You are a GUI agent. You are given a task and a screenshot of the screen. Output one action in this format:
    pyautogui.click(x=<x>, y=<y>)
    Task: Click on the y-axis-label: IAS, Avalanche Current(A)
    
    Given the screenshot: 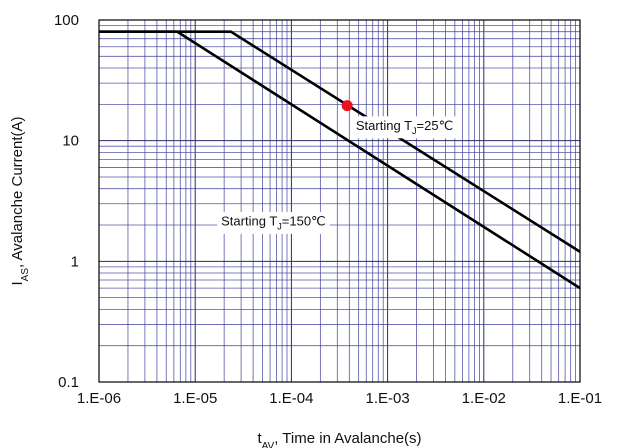 What is the action you would take?
    pyautogui.click(x=20, y=201)
    